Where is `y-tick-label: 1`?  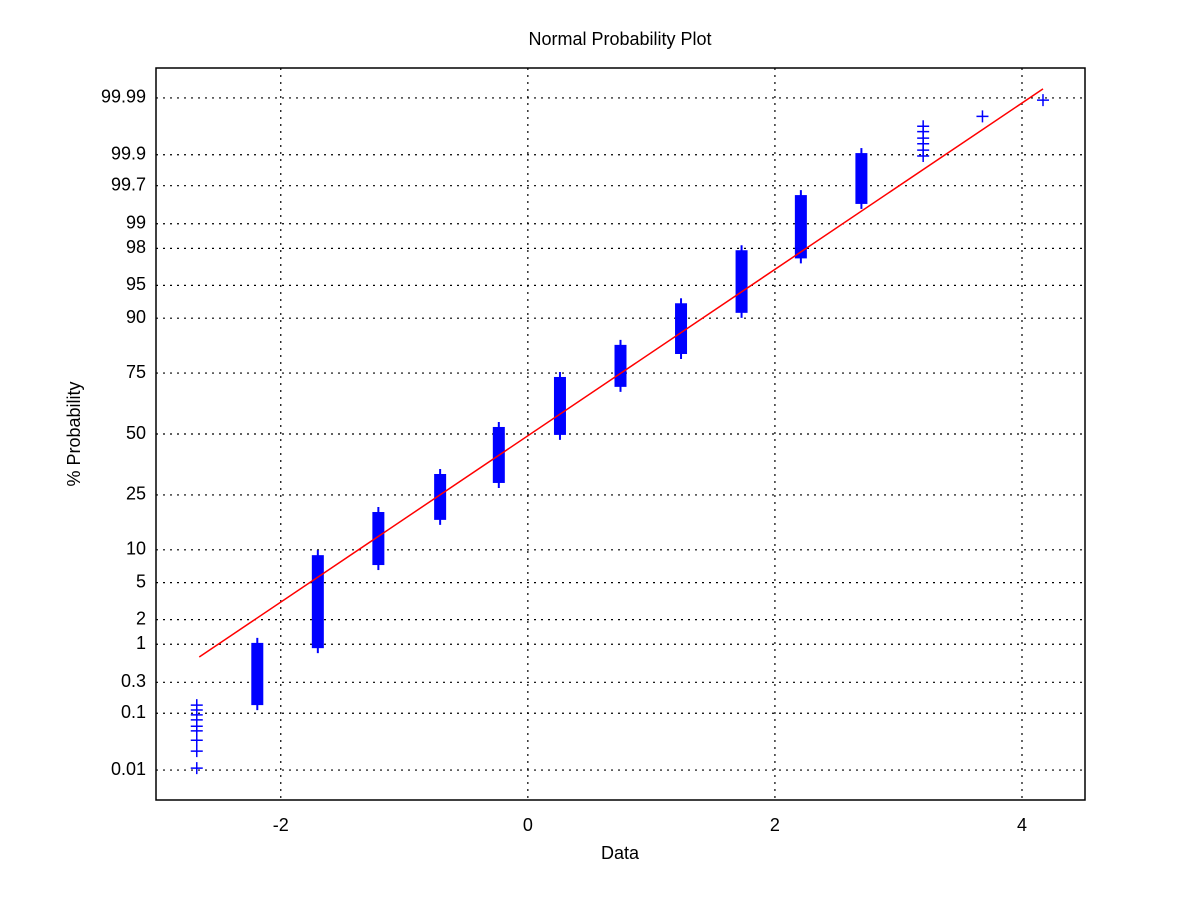
y-tick-label: 1 is located at coordinates (141, 643).